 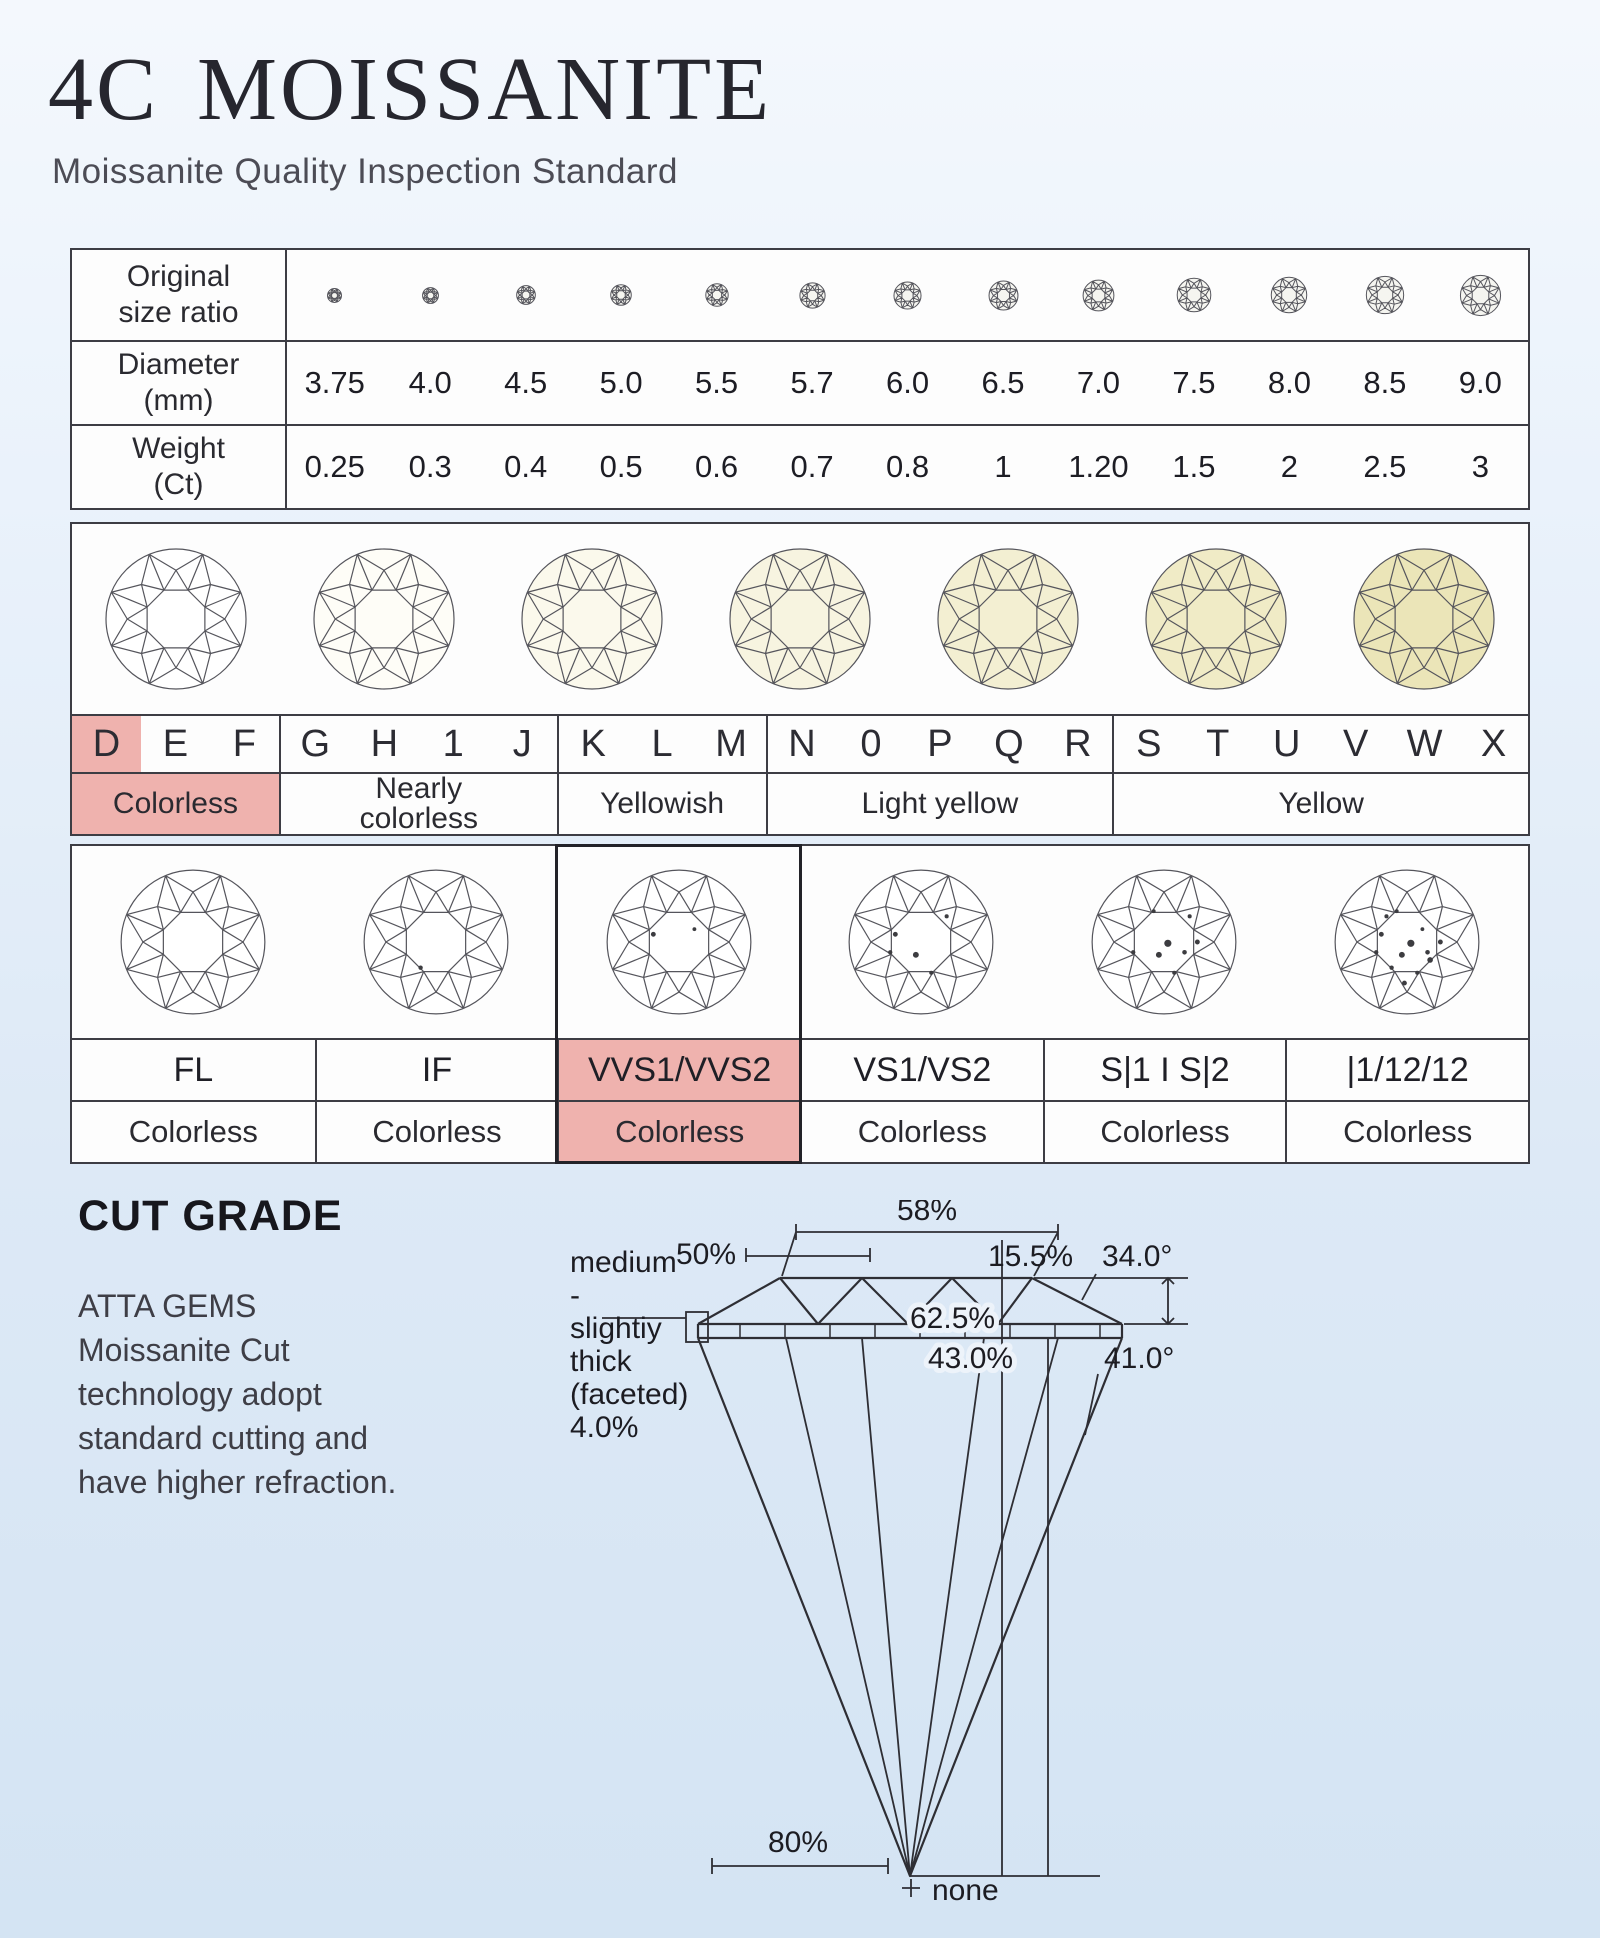 I want to click on cut-description-line: have higher refraction., so click(x=237, y=1482).